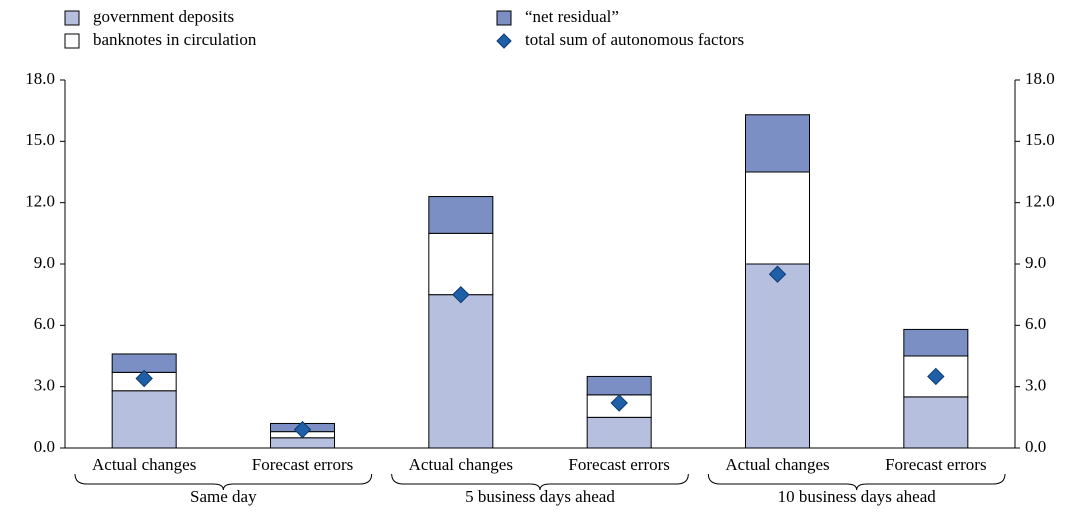  What do you see at coordinates (40, 78) in the screenshot?
I see `y-tick-label: 18.0` at bounding box center [40, 78].